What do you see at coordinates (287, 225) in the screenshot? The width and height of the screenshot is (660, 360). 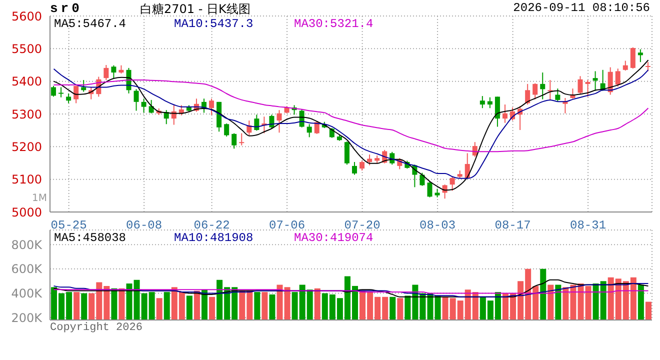 I see `x-tick-label: 07-06` at bounding box center [287, 225].